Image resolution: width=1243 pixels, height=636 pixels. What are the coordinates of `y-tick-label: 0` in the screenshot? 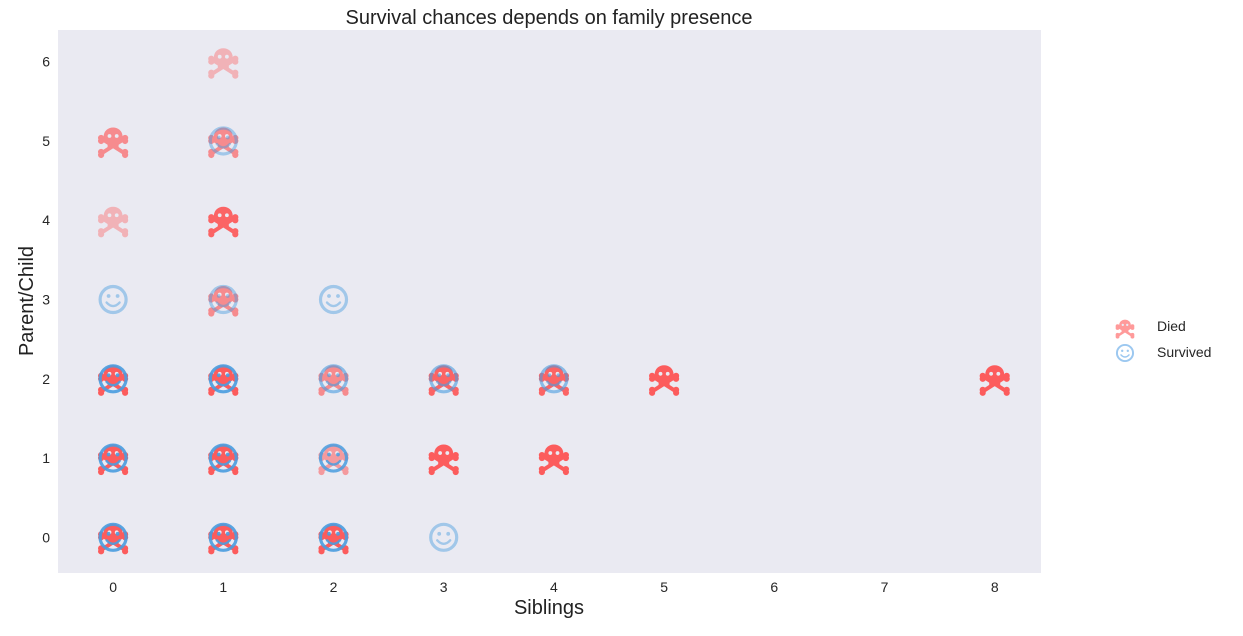 It's located at (46, 537).